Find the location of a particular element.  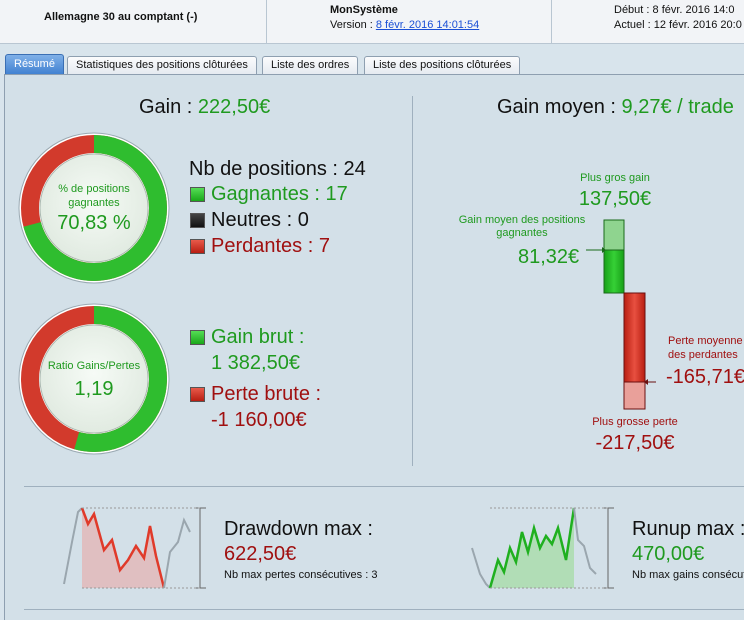

drawdown-title: Drawdown max : is located at coordinates (298, 529).